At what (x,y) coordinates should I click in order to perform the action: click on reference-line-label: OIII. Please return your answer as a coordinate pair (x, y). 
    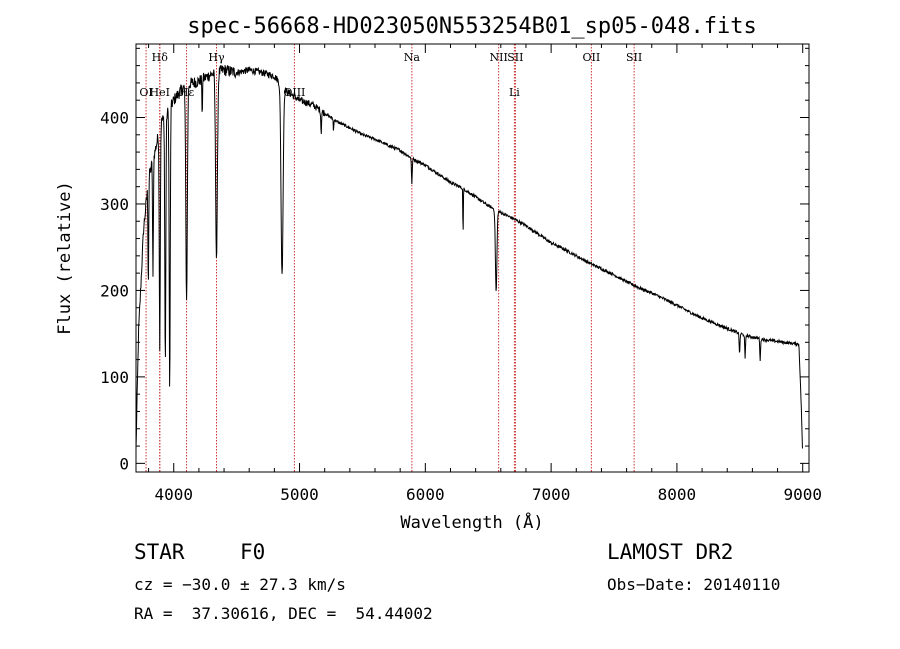
    Looking at the image, I should click on (294, 92).